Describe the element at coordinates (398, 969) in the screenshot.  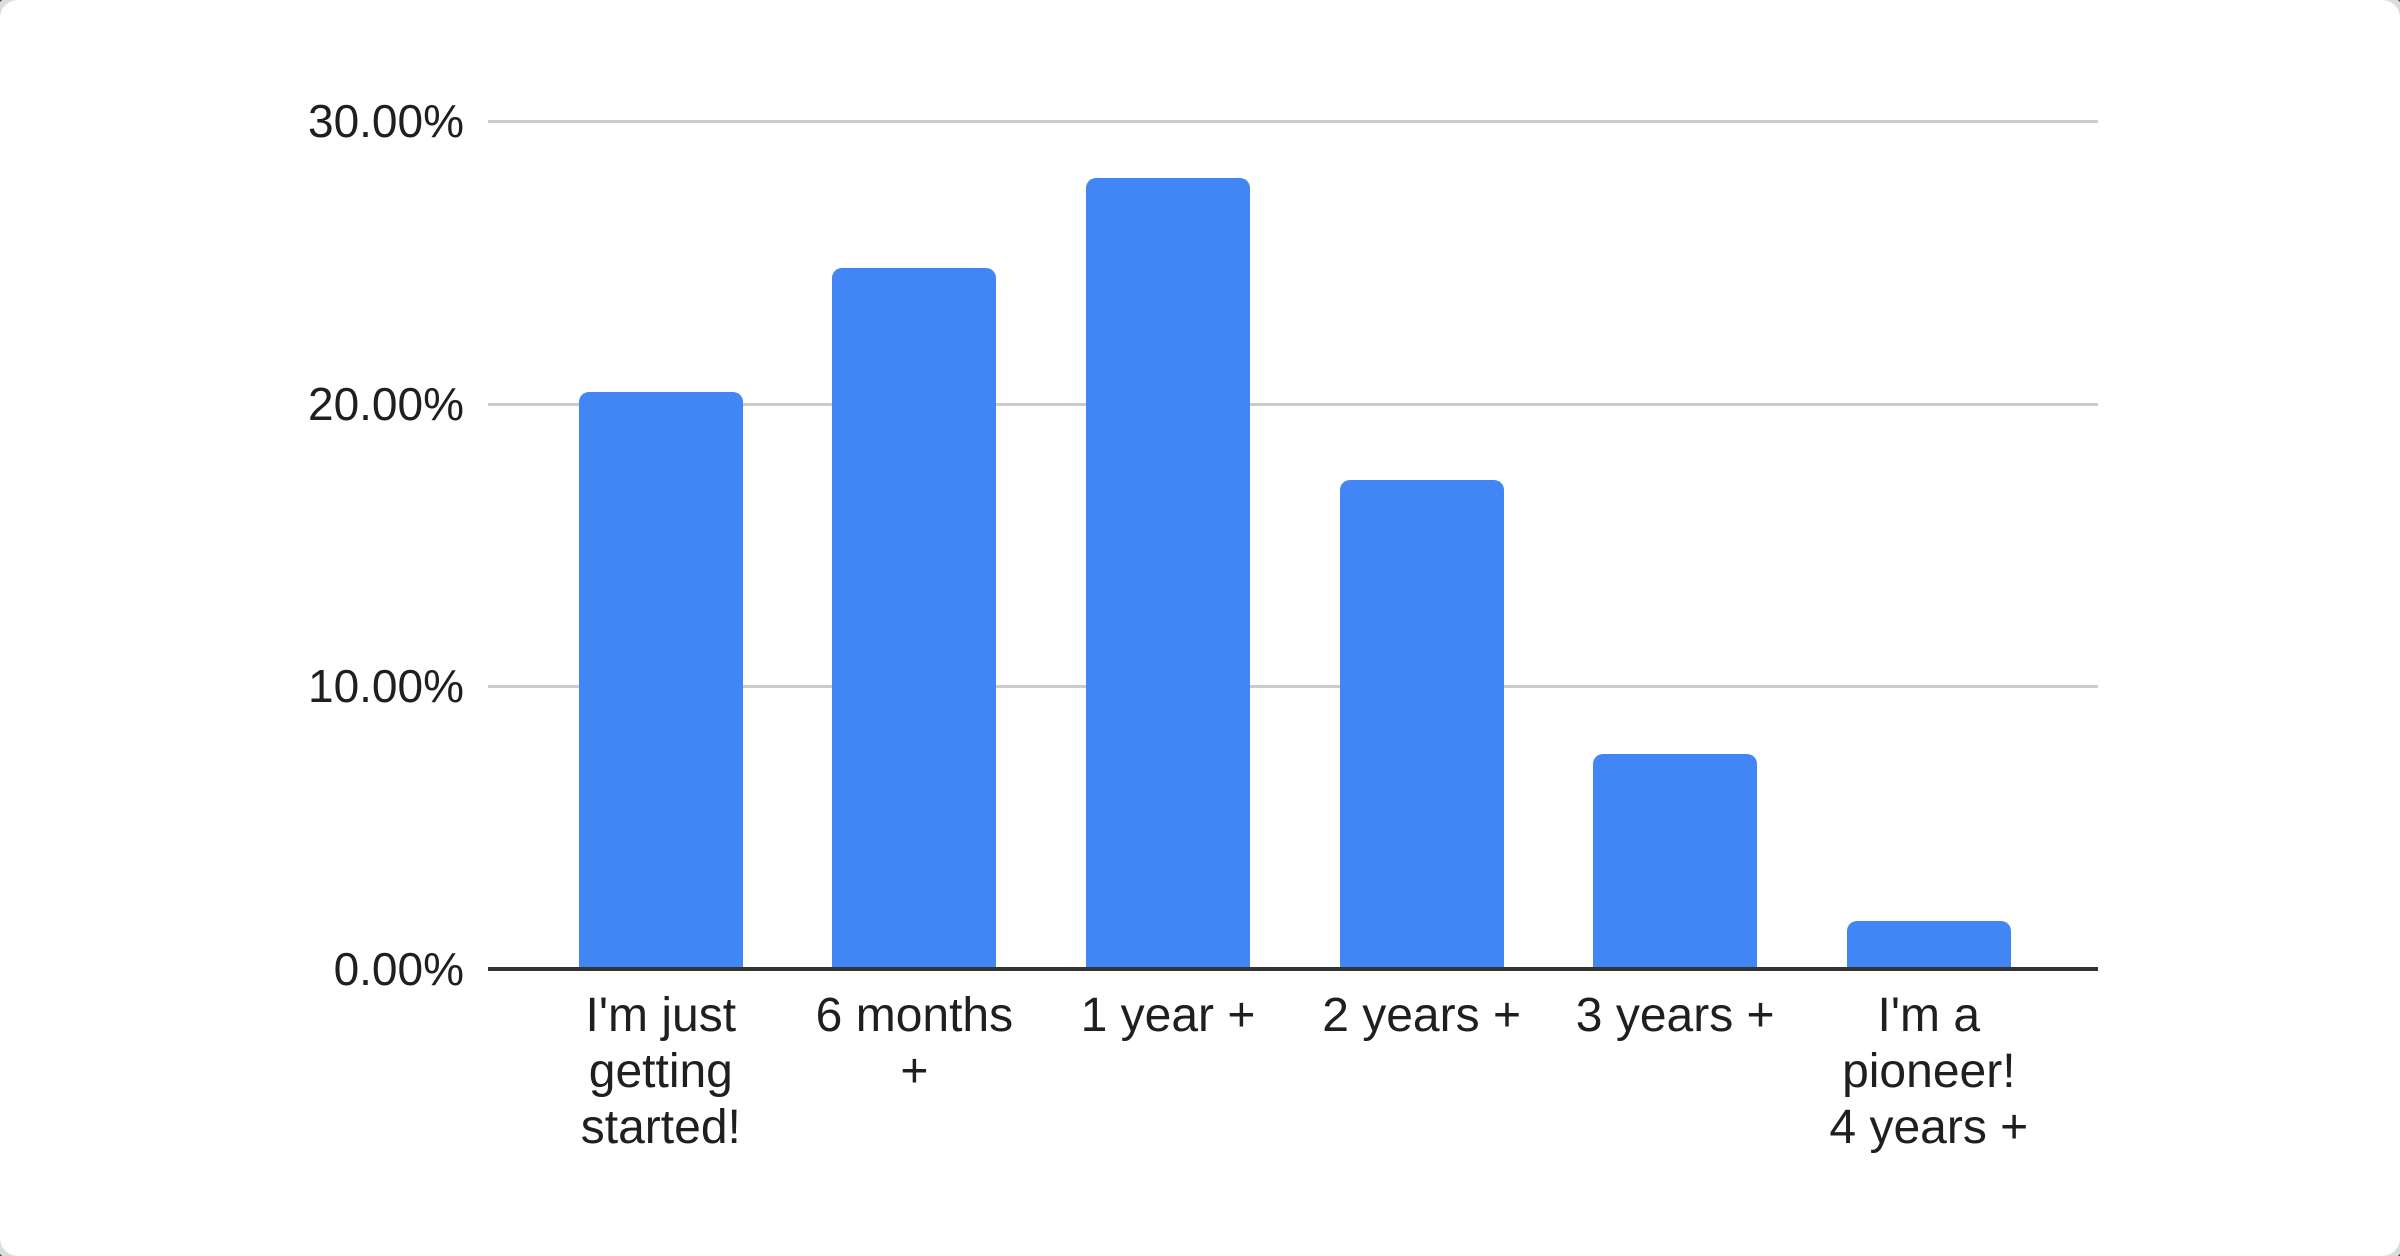
I see `y-tick-label: 0.00%` at that location.